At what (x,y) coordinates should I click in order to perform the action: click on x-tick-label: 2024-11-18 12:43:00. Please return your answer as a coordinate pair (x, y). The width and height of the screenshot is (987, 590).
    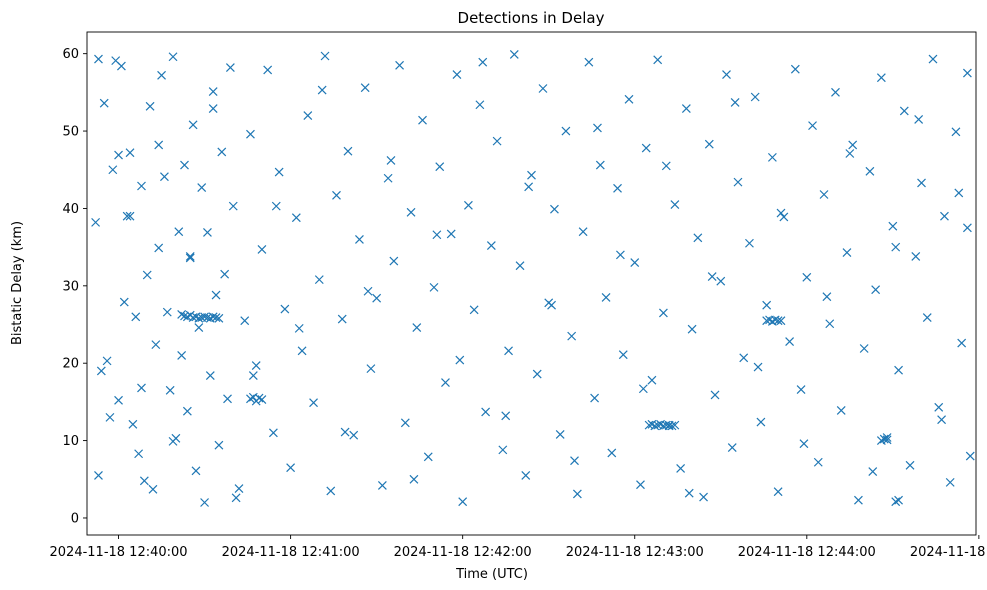
    Looking at the image, I should click on (635, 552).